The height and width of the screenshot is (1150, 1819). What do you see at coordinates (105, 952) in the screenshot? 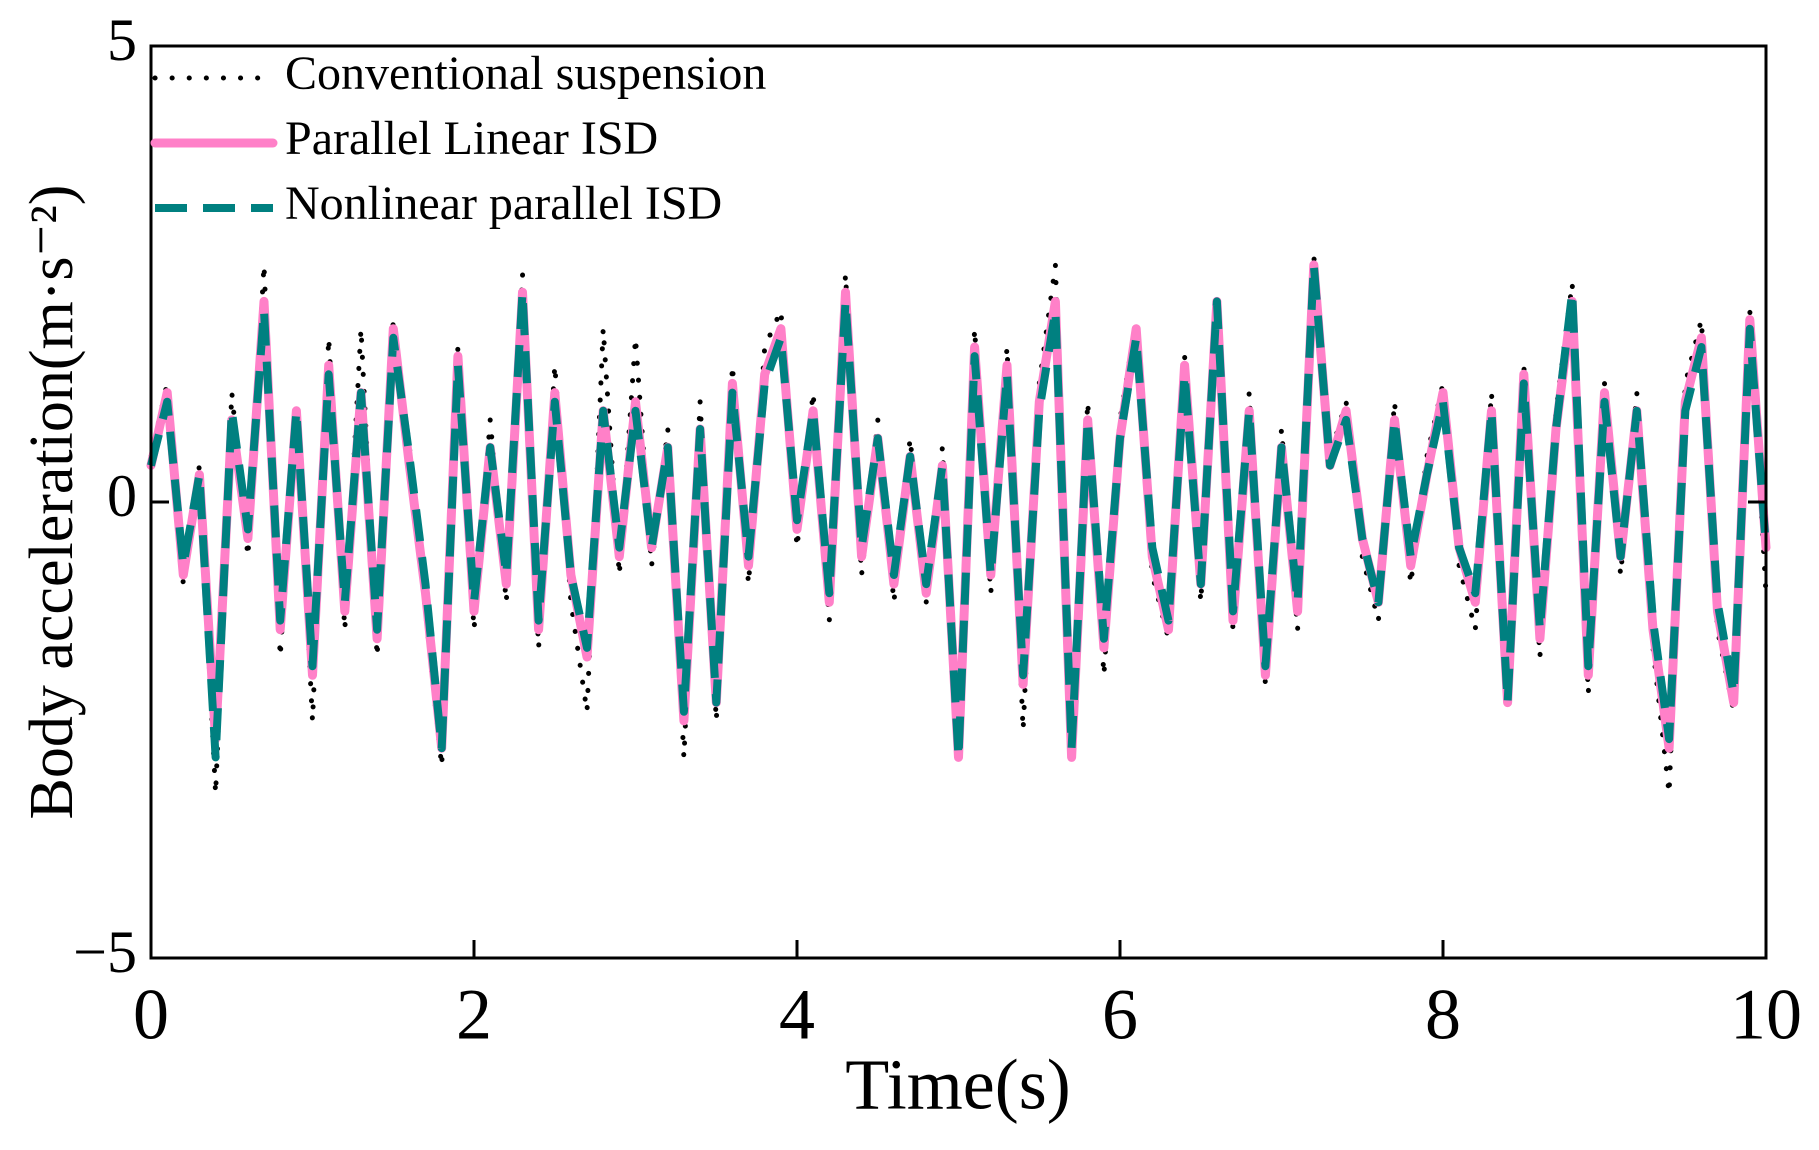
I see `y-tick-label: −5` at bounding box center [105, 952].